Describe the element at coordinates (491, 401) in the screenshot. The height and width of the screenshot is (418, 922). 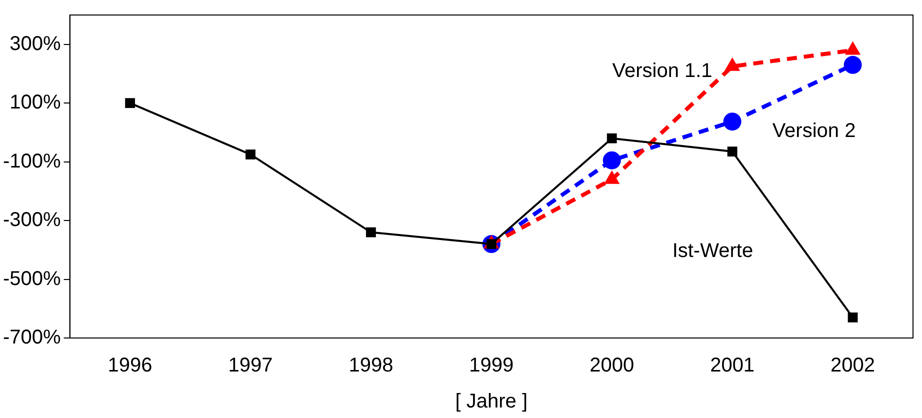
I see `x-axis-title: [ Jahre ]` at that location.